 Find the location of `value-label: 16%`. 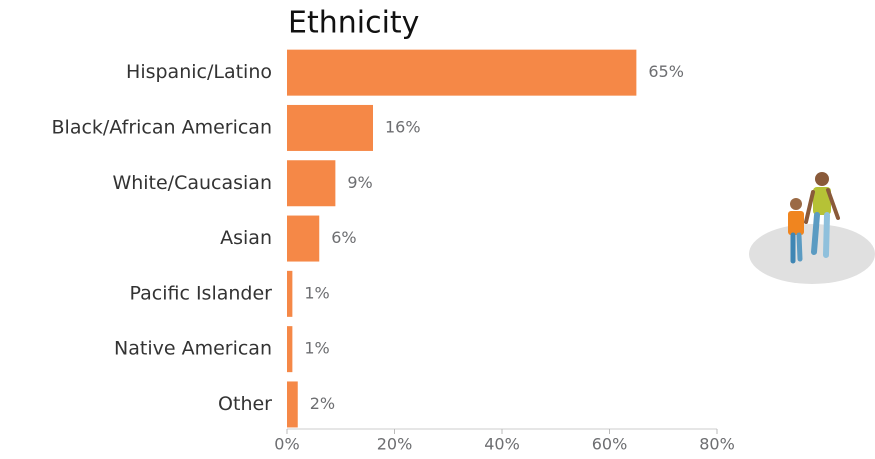

value-label: 16% is located at coordinates (403, 126).